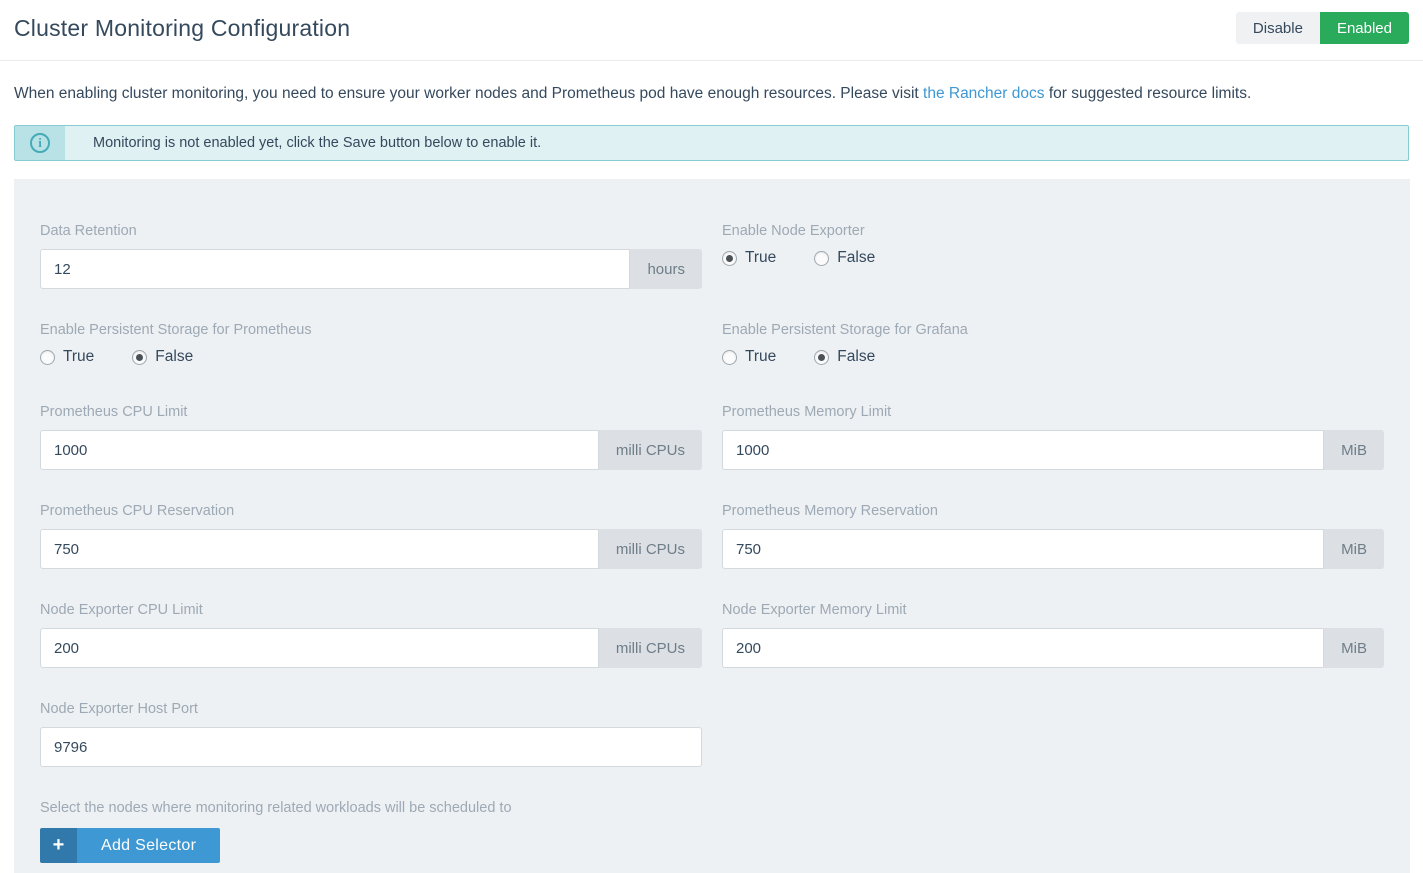  Describe the element at coordinates (1023, 549) in the screenshot. I see `prometheus-memory-reservation-input` at that location.